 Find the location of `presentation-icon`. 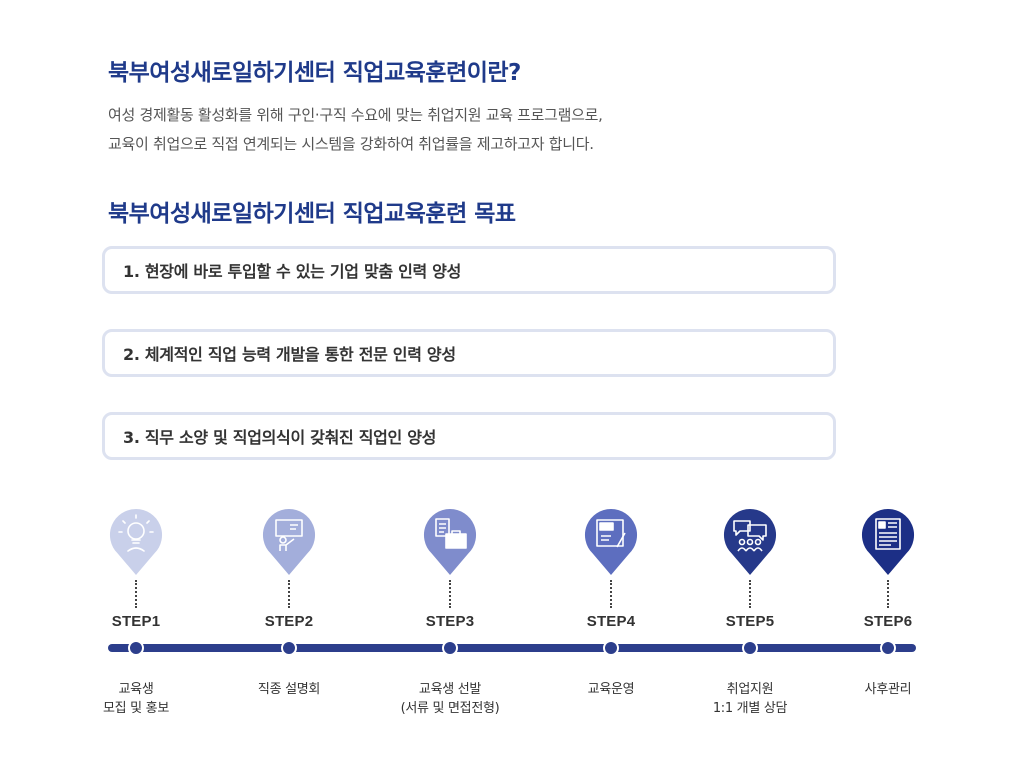

presentation-icon is located at coordinates (289, 542).